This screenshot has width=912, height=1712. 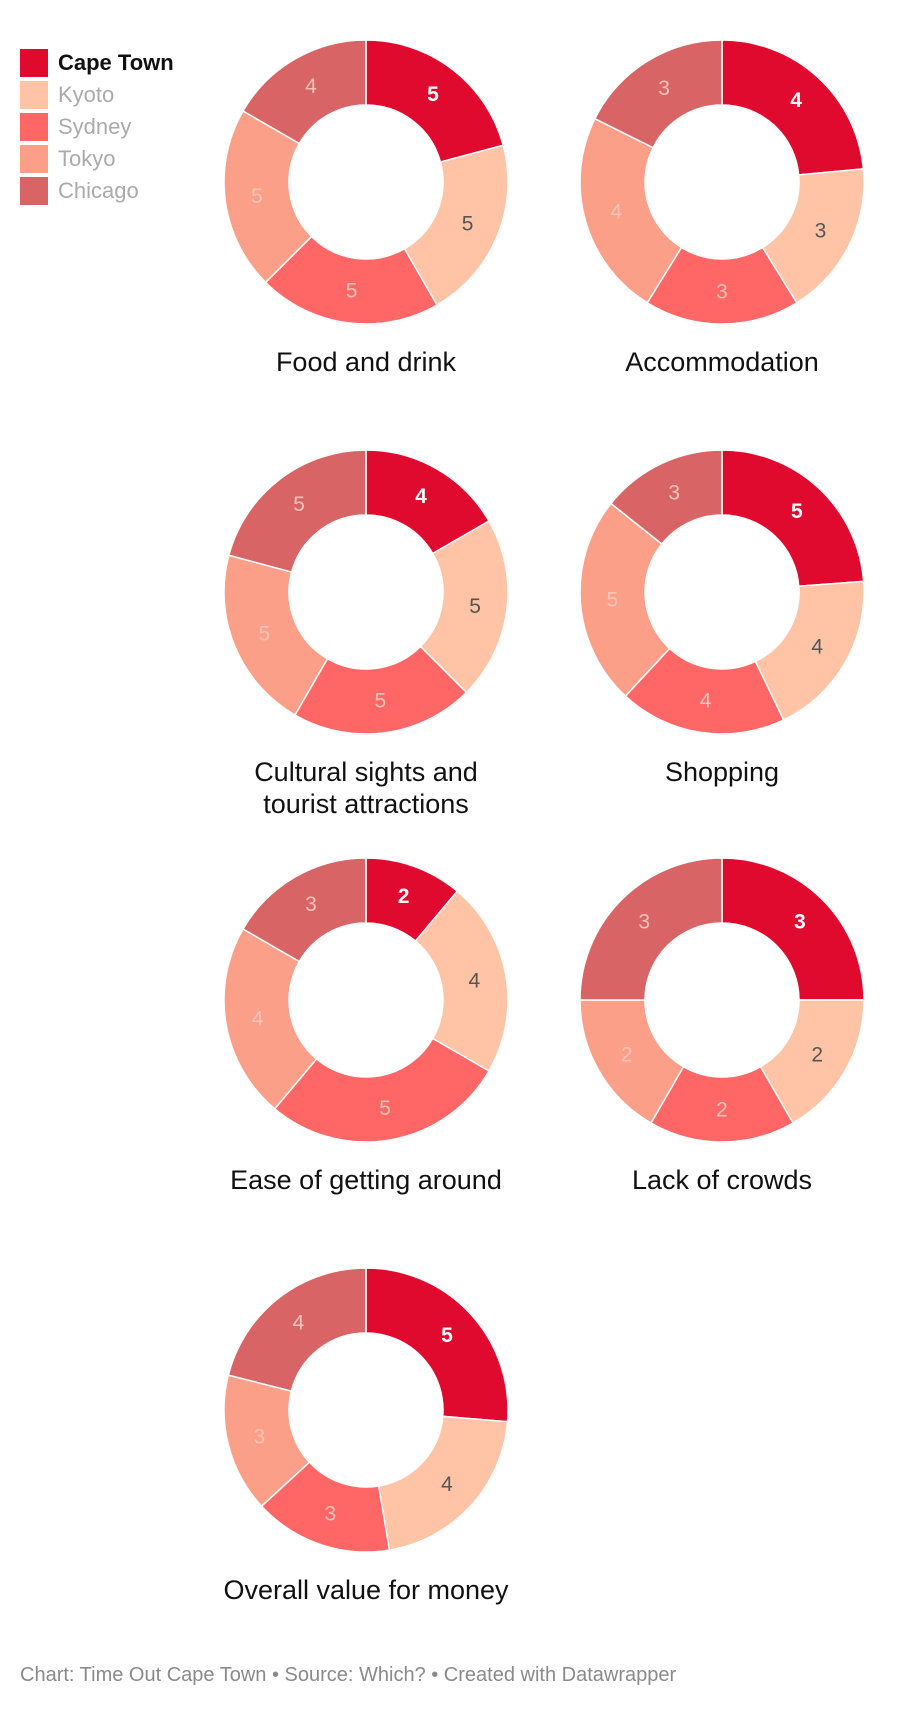 I want to click on legend-item-cape-town: Cape Town, so click(x=97, y=63).